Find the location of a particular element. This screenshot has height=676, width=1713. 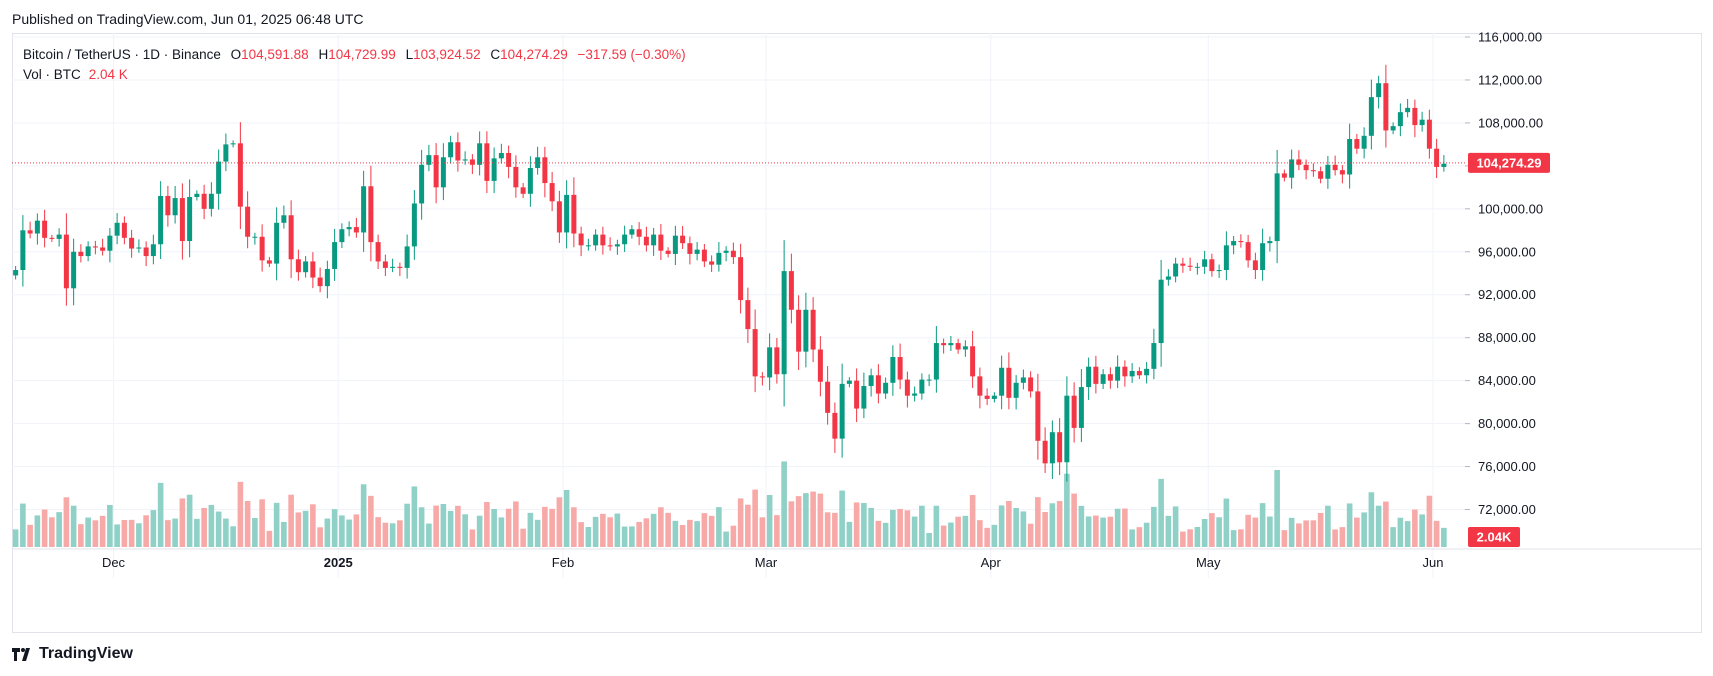

y-tick-label: 80,000.00 is located at coordinates (1507, 423).